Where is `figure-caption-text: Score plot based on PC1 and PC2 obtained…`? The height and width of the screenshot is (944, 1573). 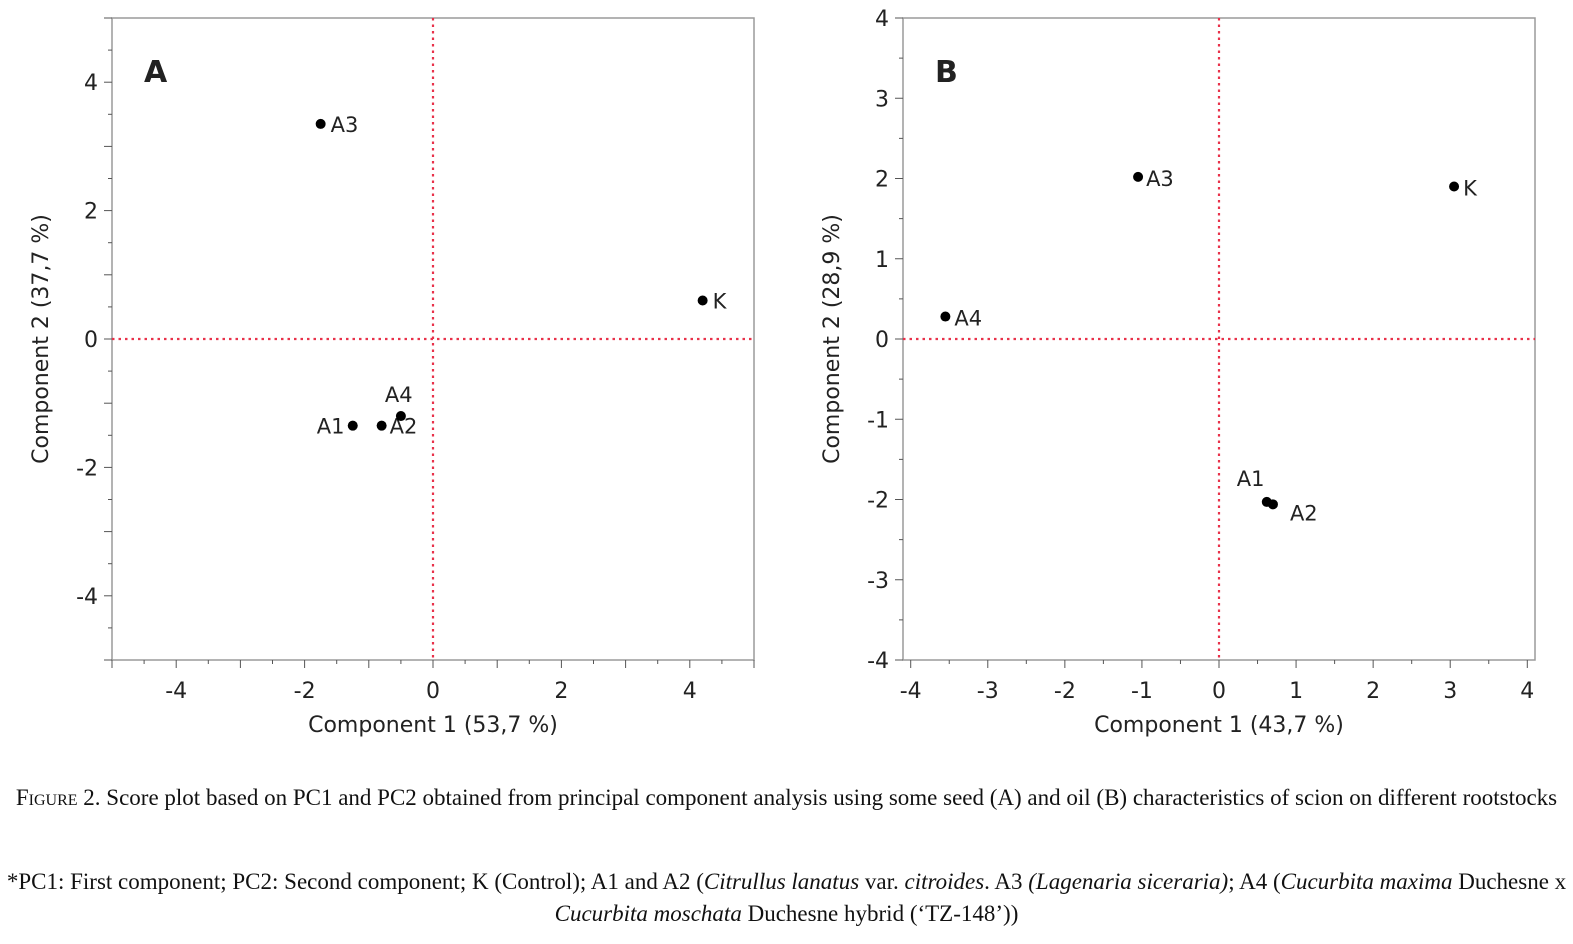 figure-caption-text: Score plot based on PC1 and PC2 obtained… is located at coordinates (829, 797).